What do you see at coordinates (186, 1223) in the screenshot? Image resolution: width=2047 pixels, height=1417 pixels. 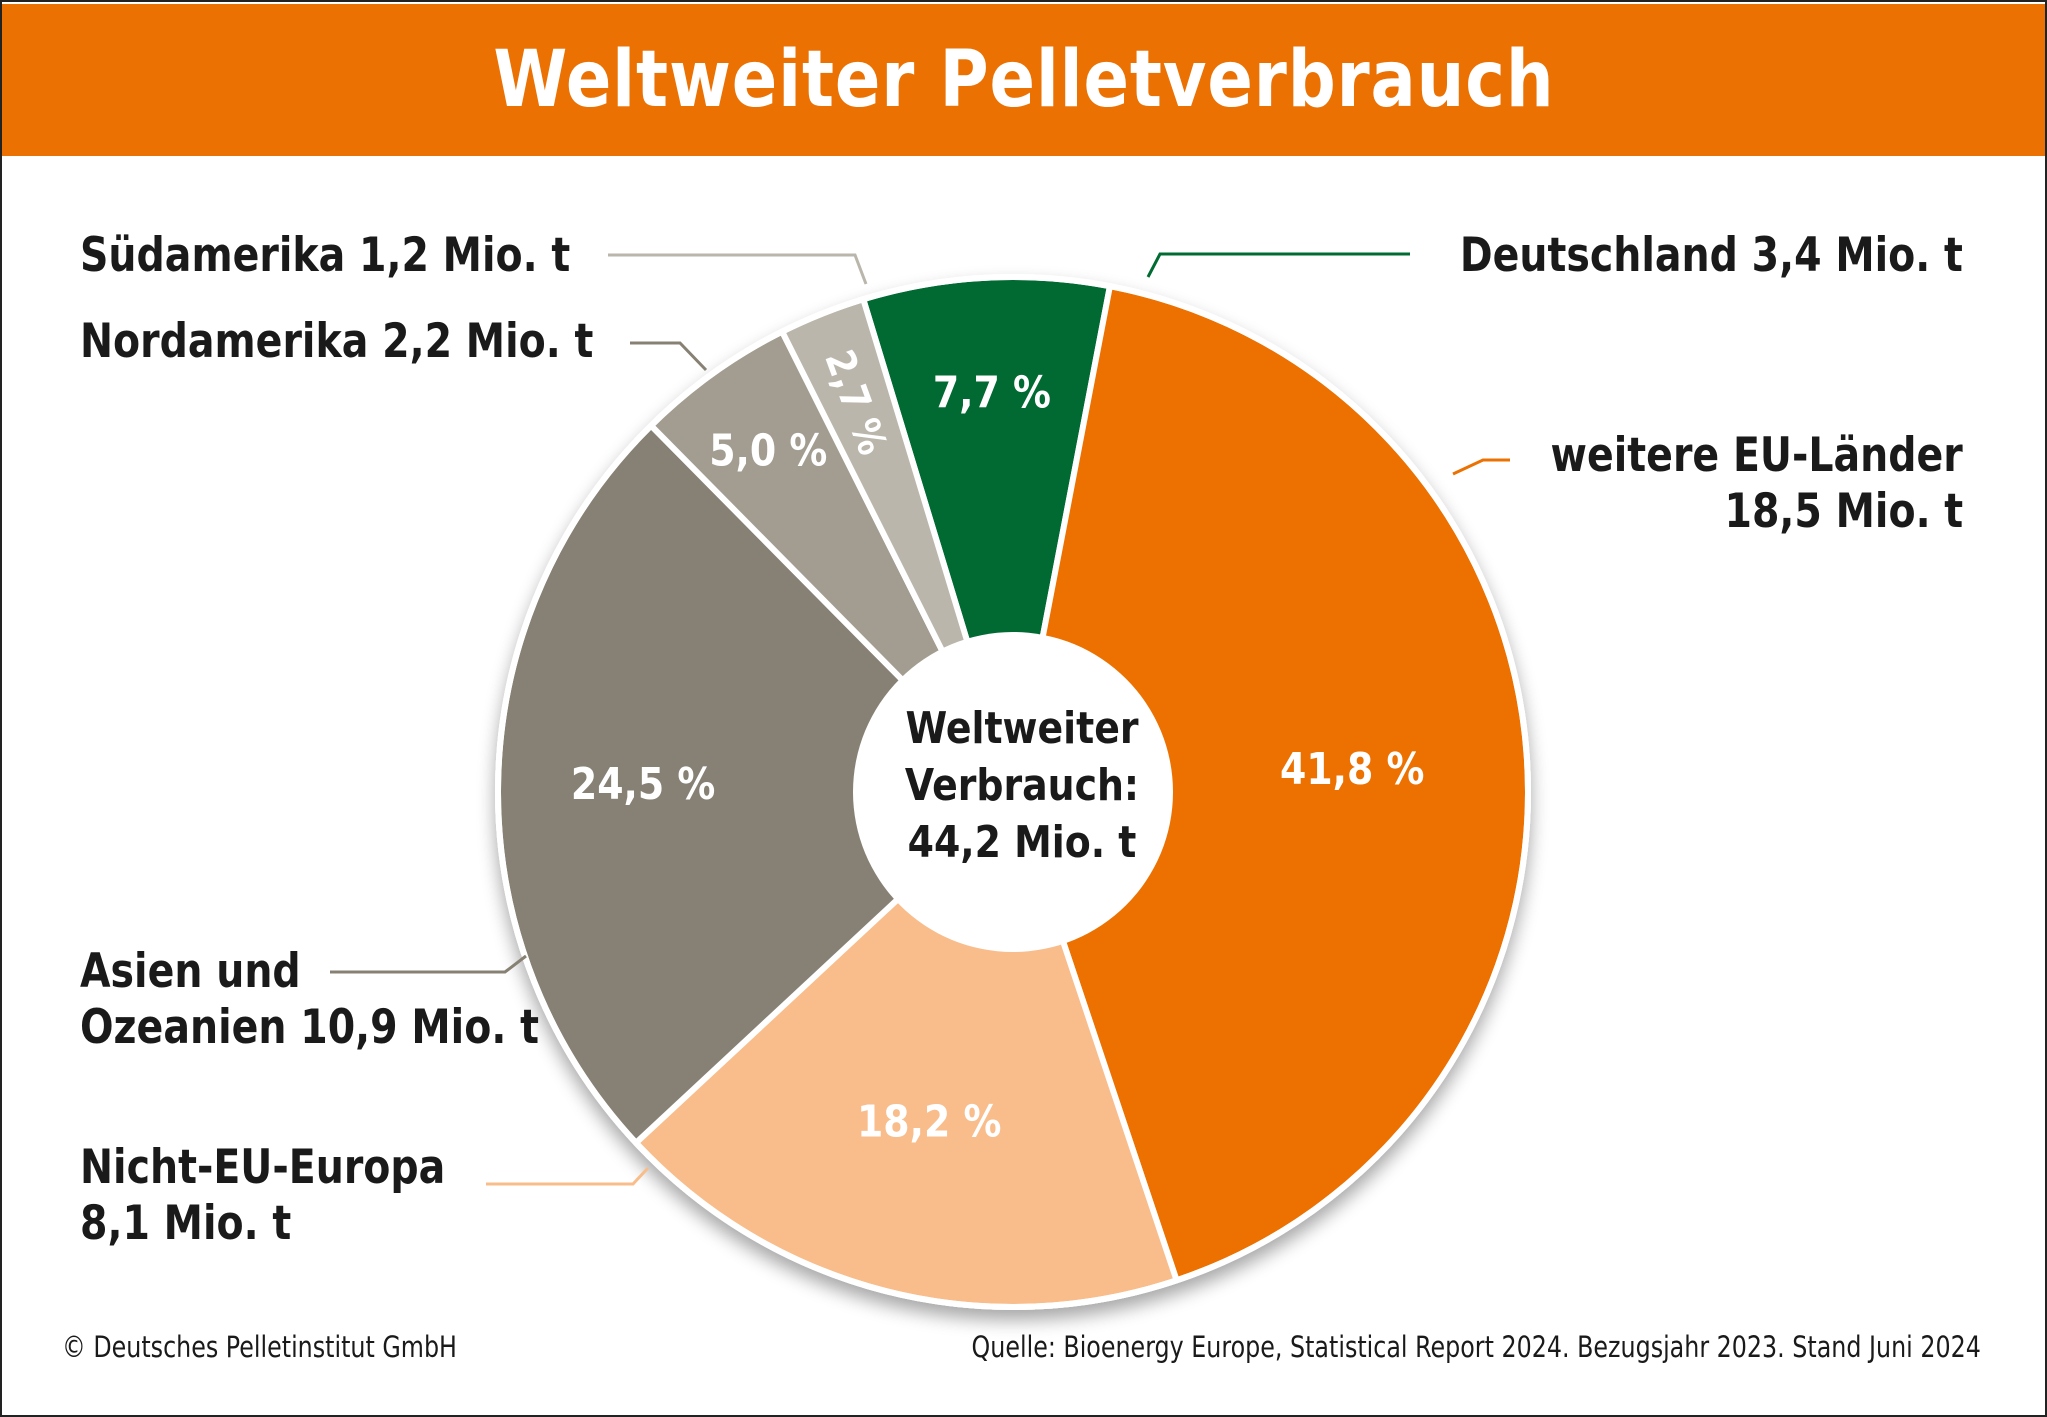 I see `label-nicht-eu-2: 8,1 Mio. t` at bounding box center [186, 1223].